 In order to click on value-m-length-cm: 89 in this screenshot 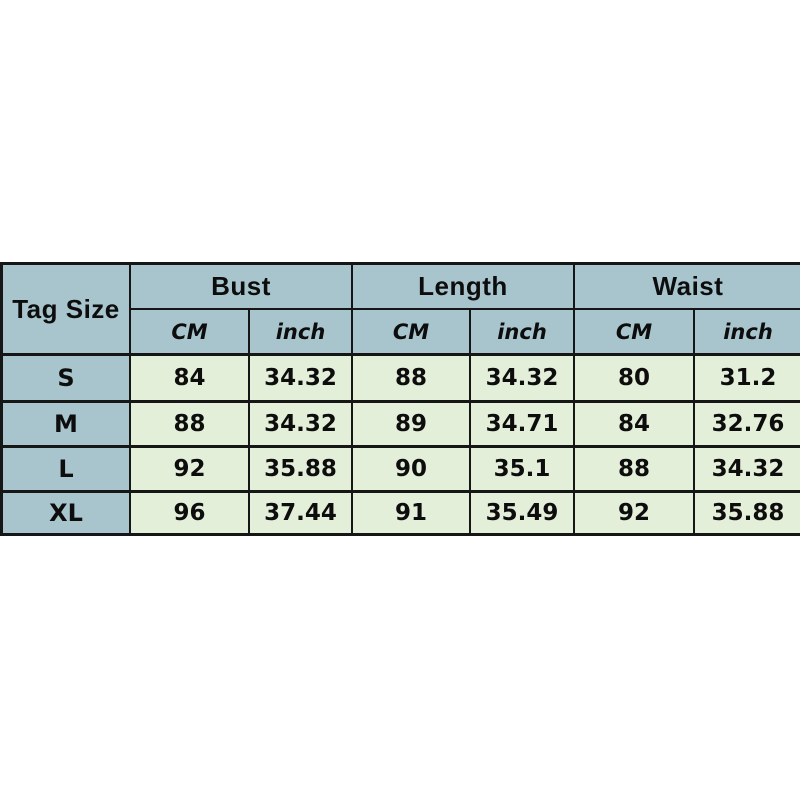, I will do `click(412, 425)`.